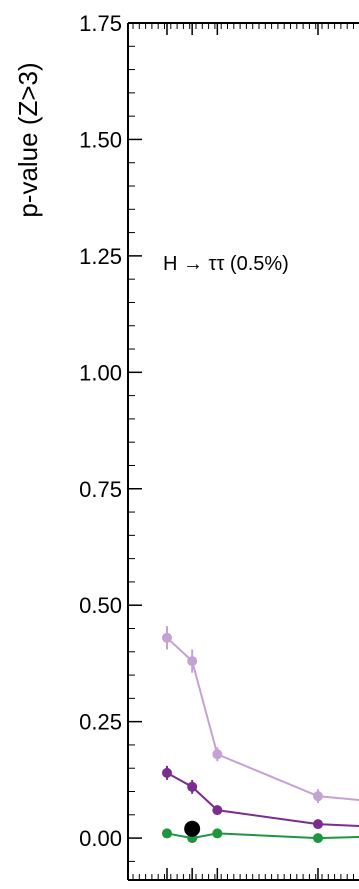 The width and height of the screenshot is (359, 889). What do you see at coordinates (28, 139) in the screenshot?
I see `y-axis-label: p-value (Z>3)` at bounding box center [28, 139].